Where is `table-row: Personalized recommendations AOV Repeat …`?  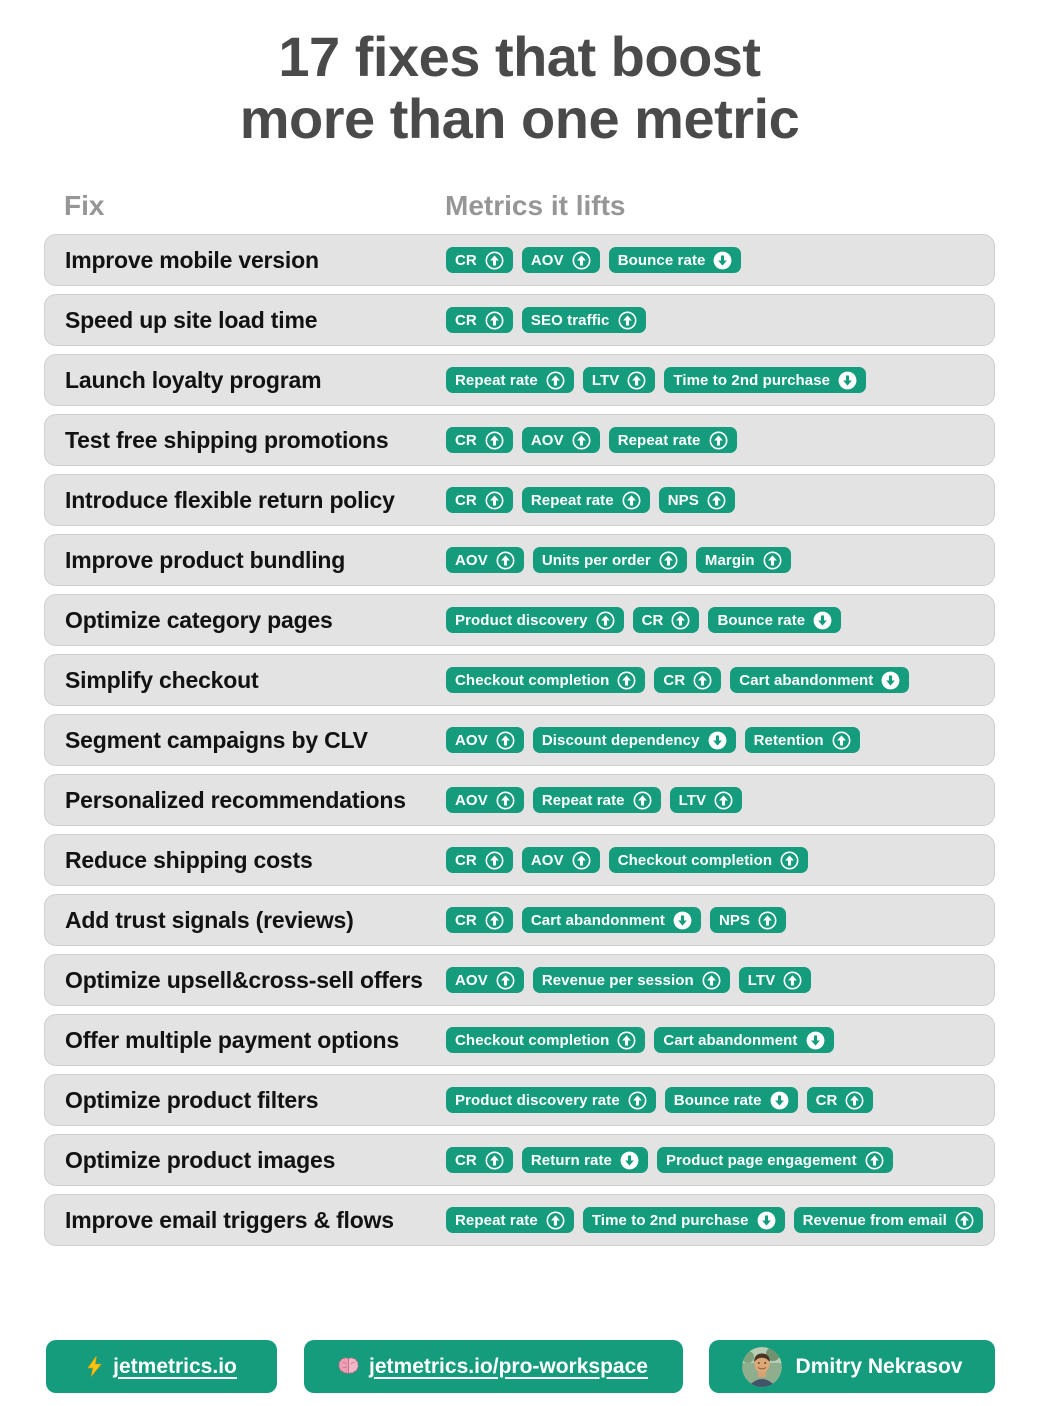
table-row: Personalized recommendations AOV Repeat … is located at coordinates (519, 800).